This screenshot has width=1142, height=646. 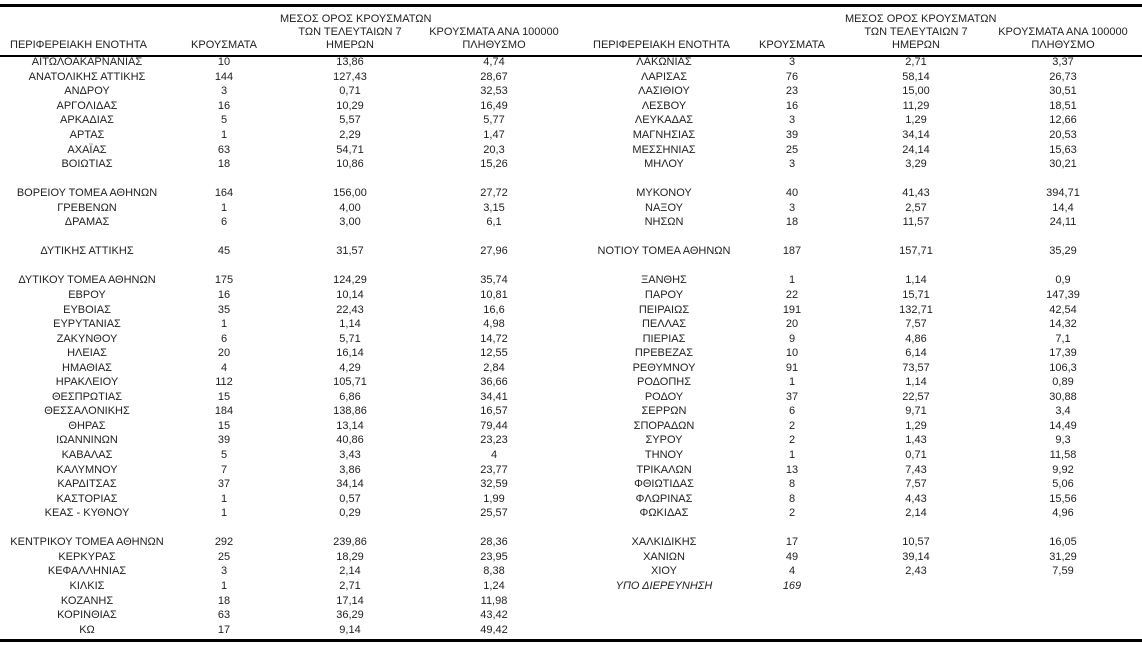 What do you see at coordinates (494, 62) in the screenshot?
I see `per100k-cell: 4,74` at bounding box center [494, 62].